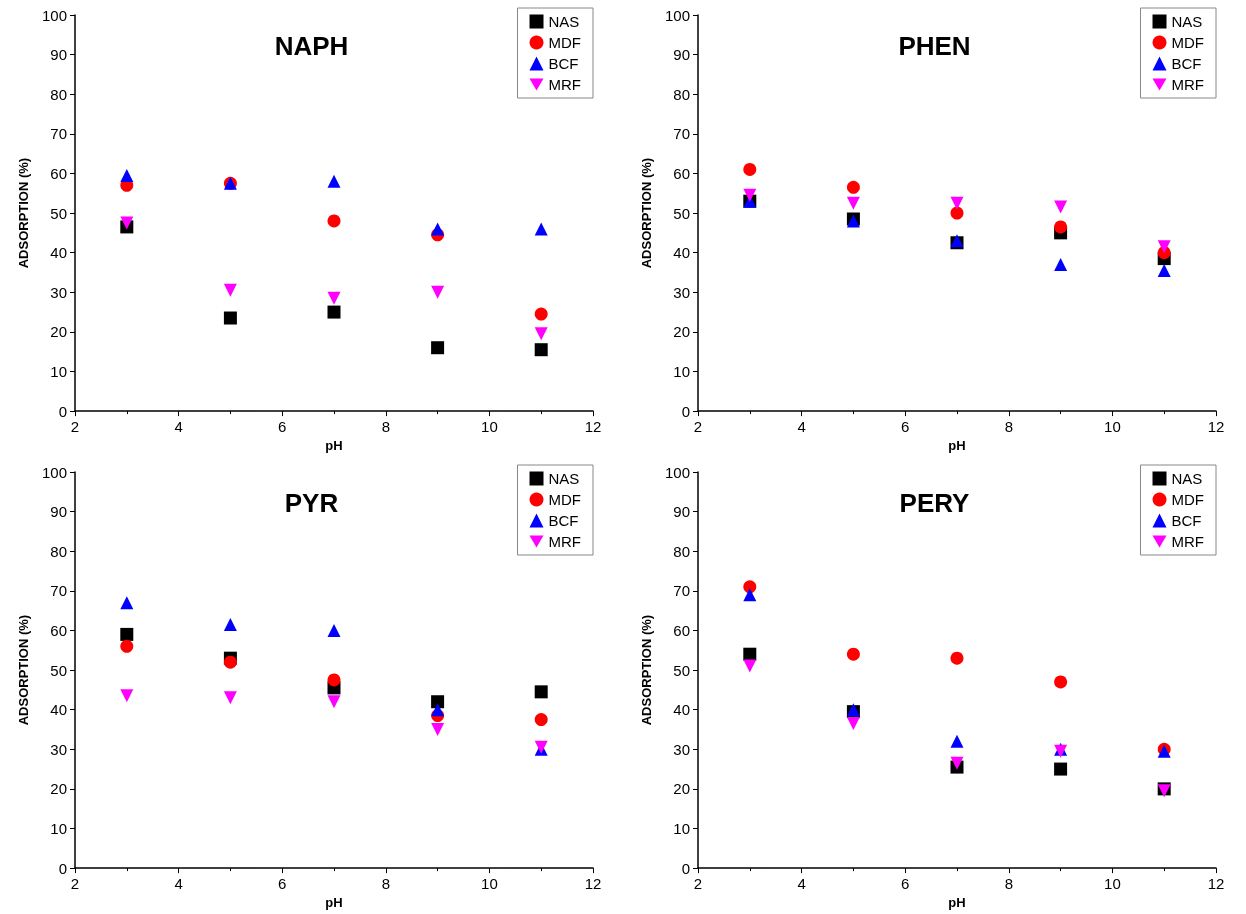  Describe the element at coordinates (1112, 427) in the screenshot. I see `x-tick-label: 10` at that location.